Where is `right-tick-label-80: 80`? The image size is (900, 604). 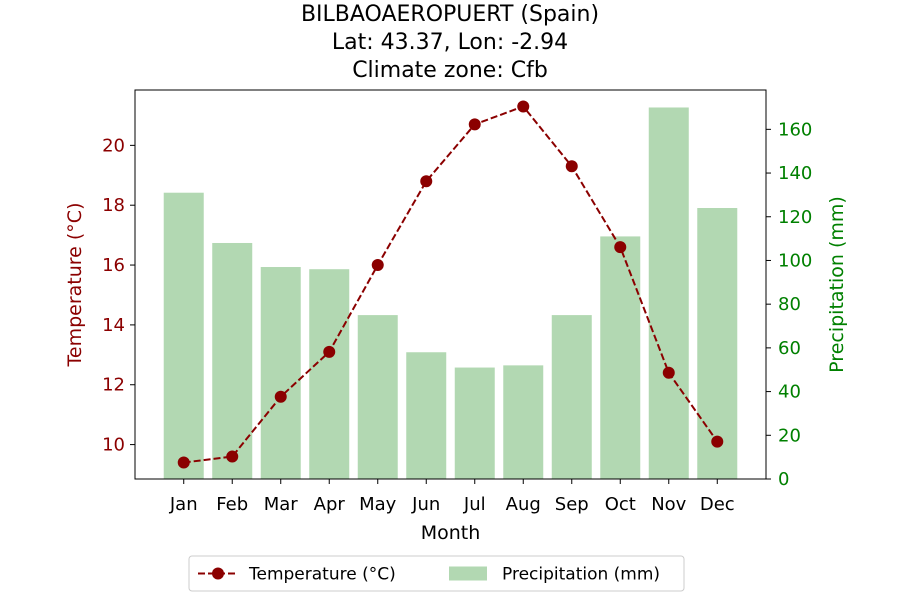 right-tick-label-80: 80 is located at coordinates (789, 304).